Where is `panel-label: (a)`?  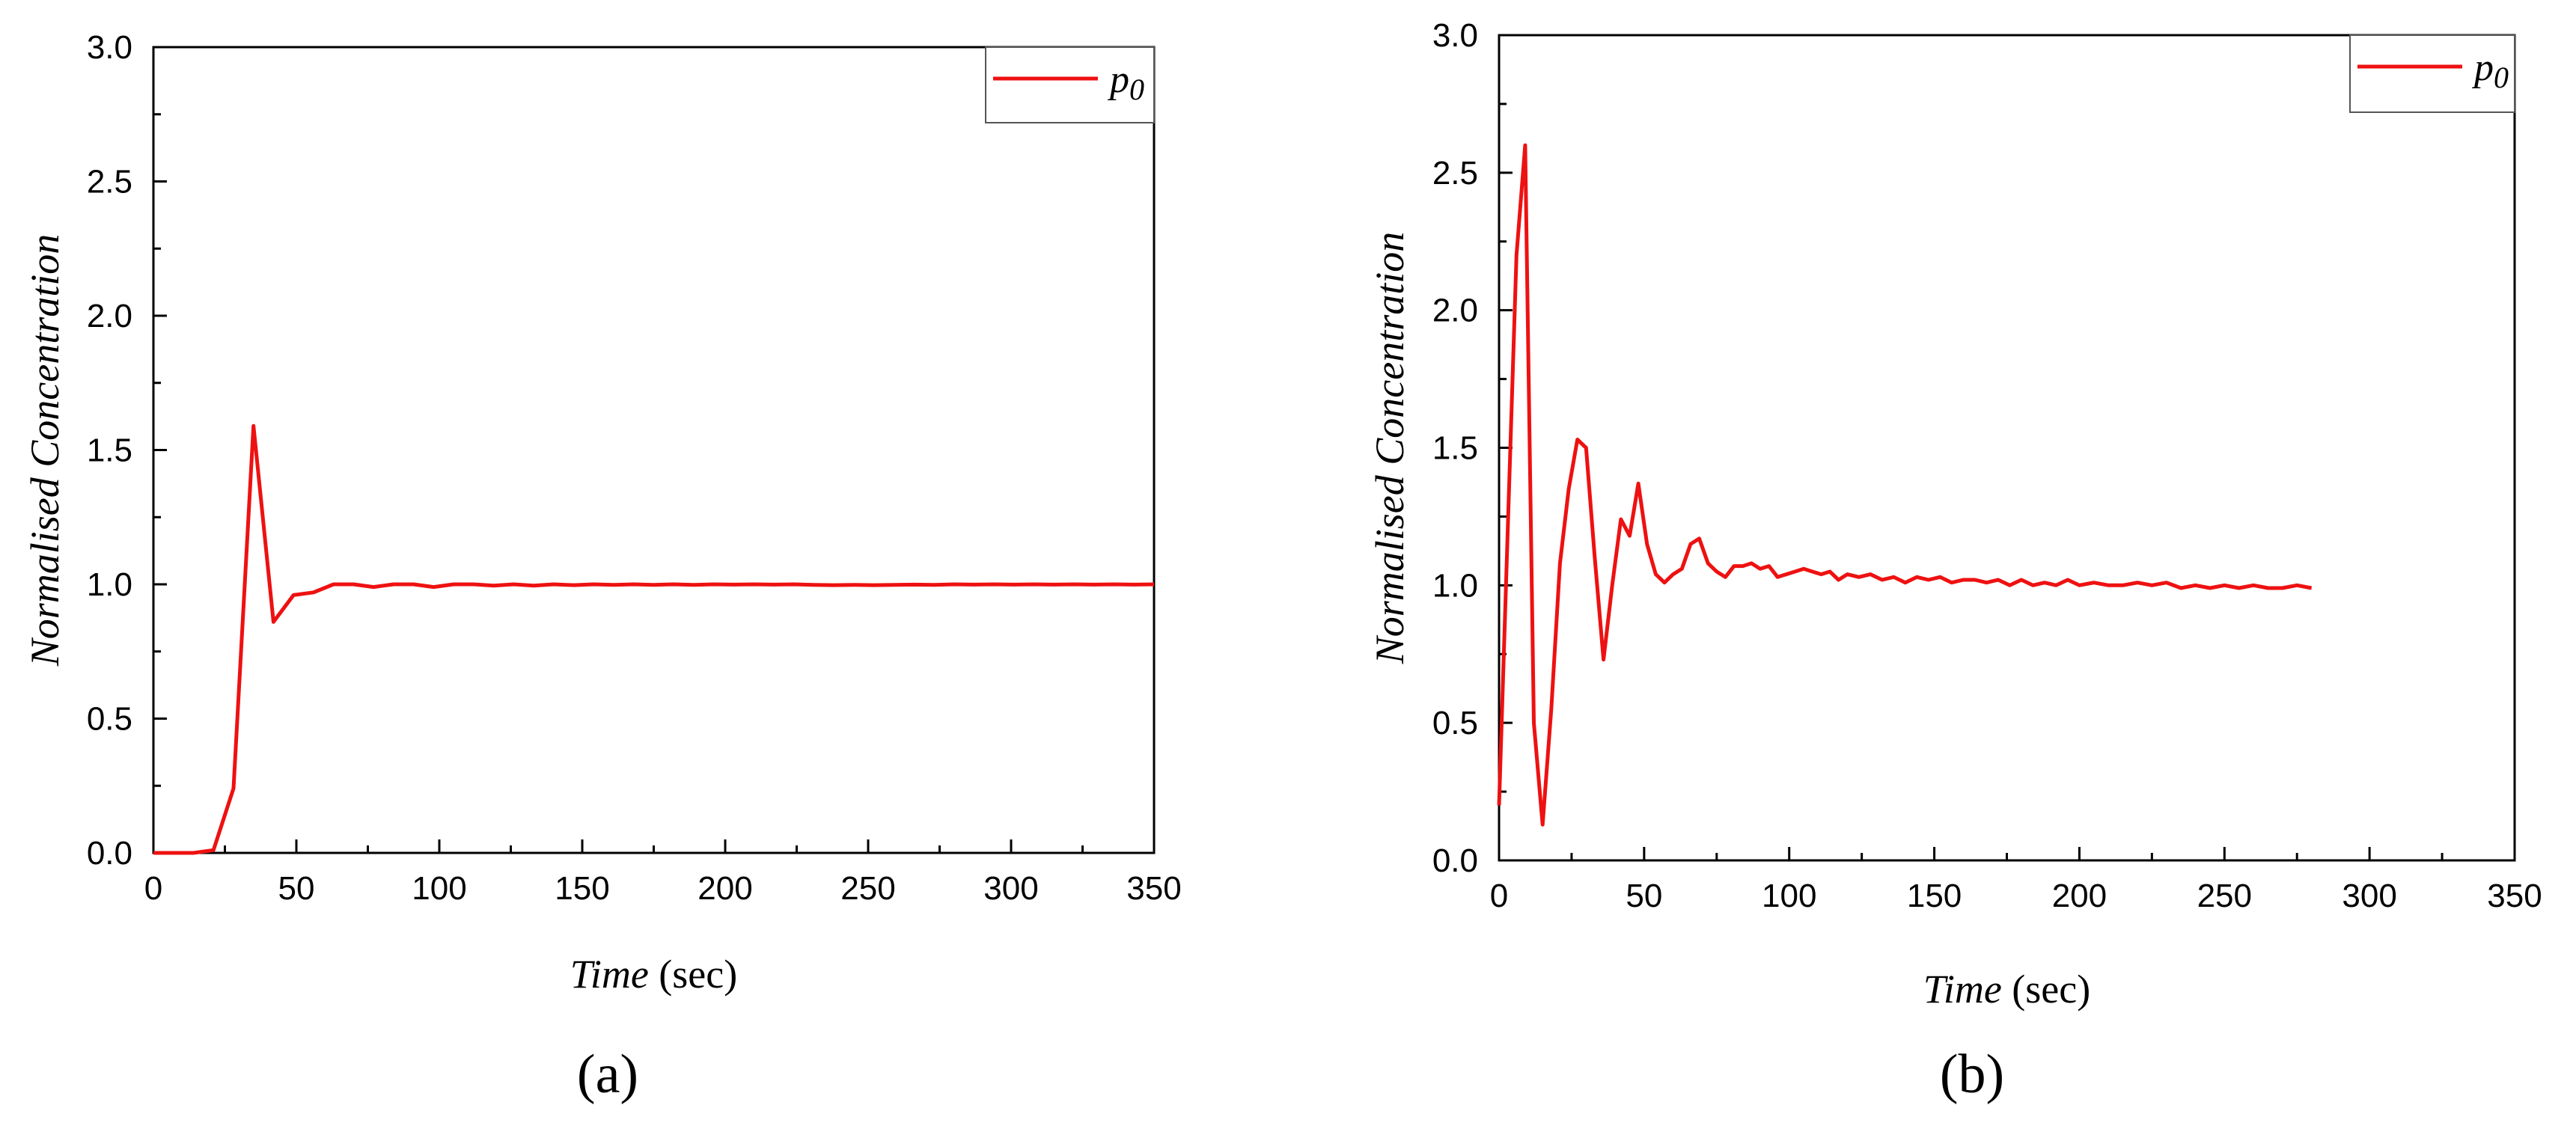 panel-label: (a) is located at coordinates (607, 1074).